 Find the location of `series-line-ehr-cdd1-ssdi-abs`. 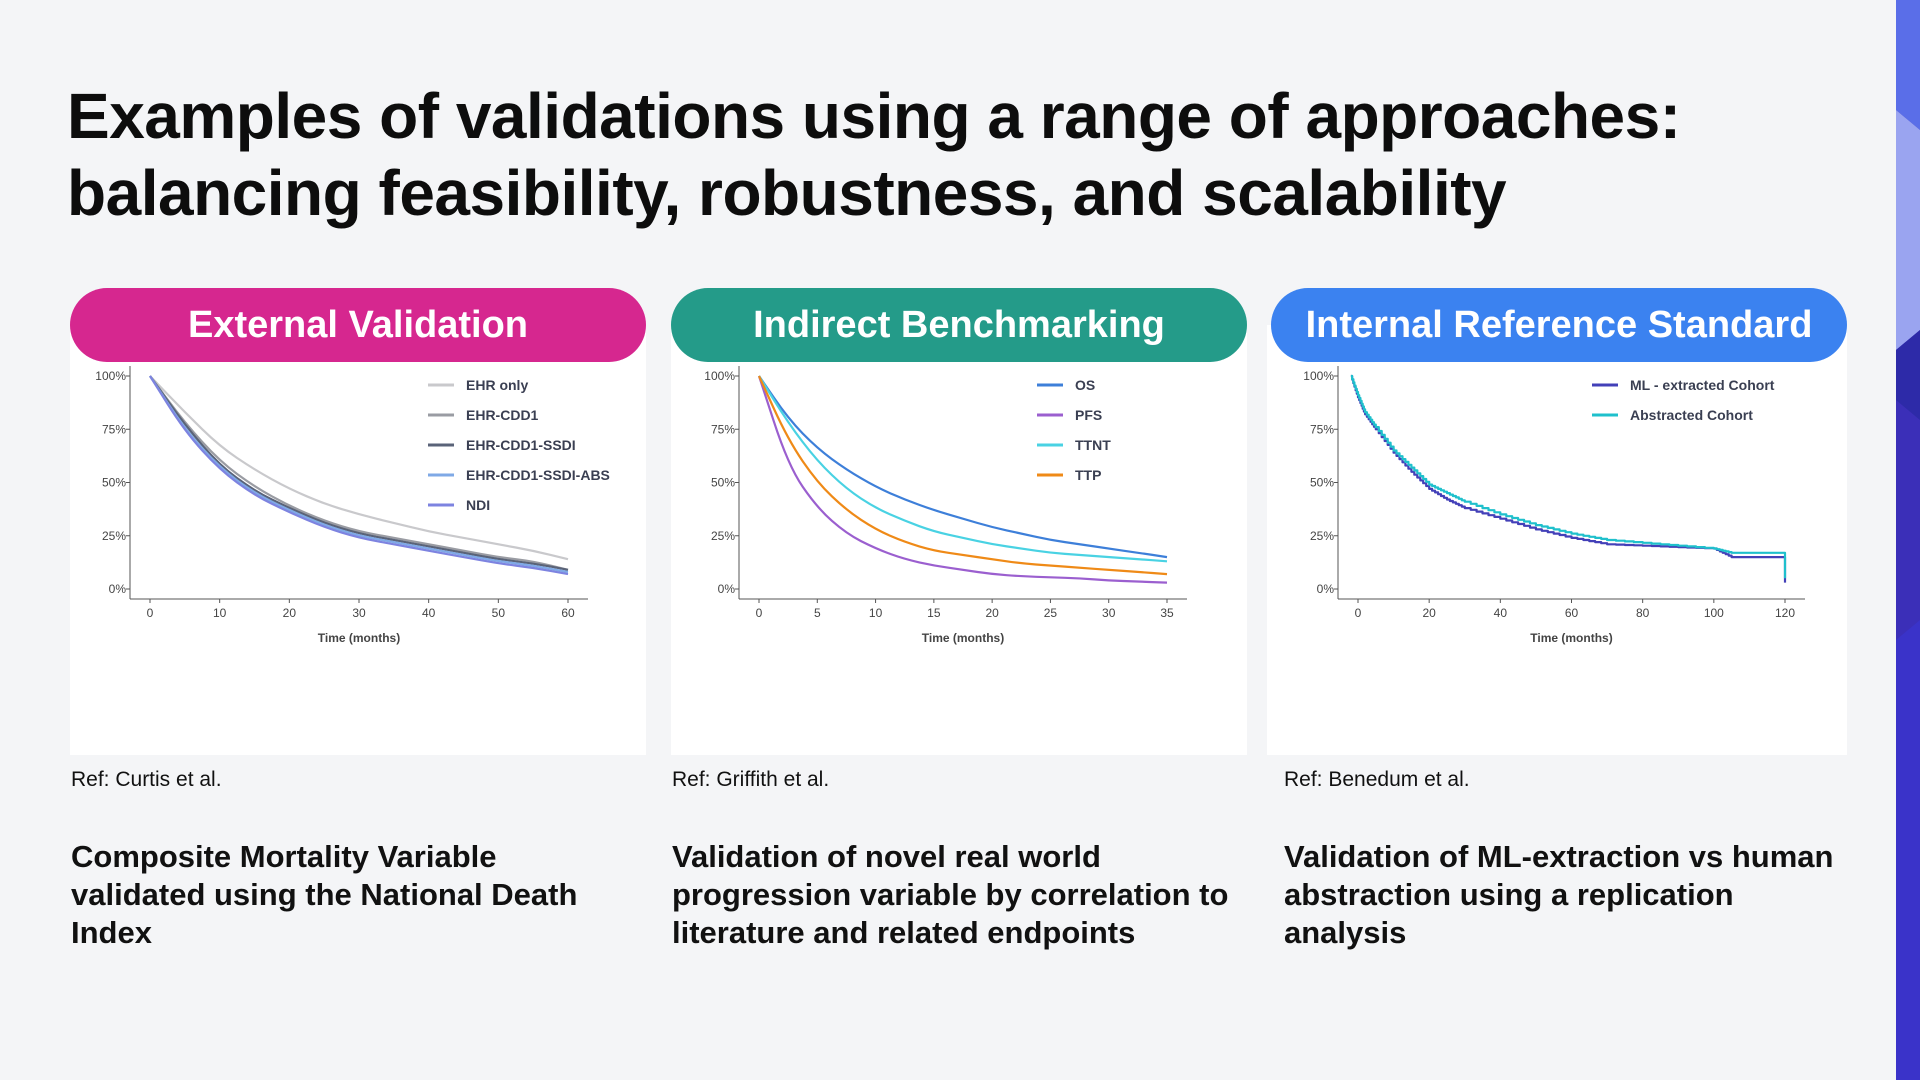

series-line-ehr-cdd1-ssdi-abs is located at coordinates (359, 474).